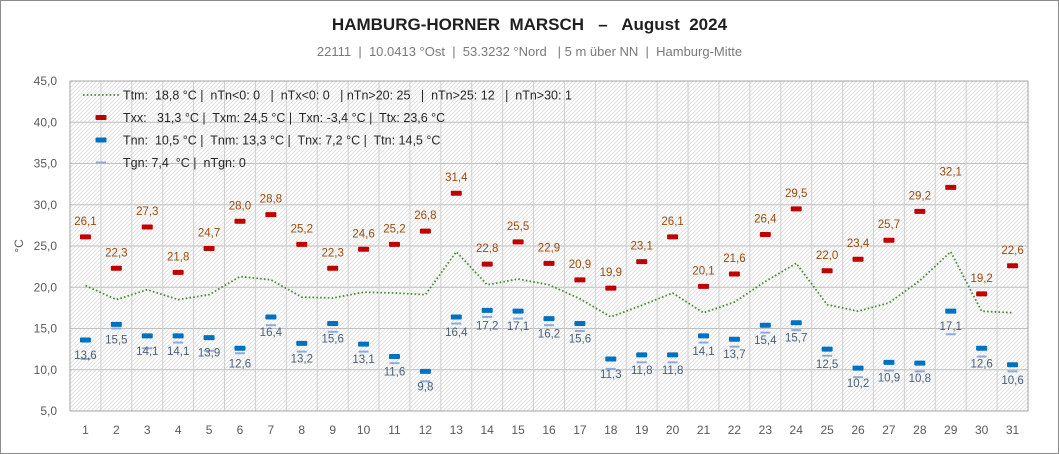 Image resolution: width=1059 pixels, height=454 pixels. I want to click on x-tick-label: 27, so click(889, 430).